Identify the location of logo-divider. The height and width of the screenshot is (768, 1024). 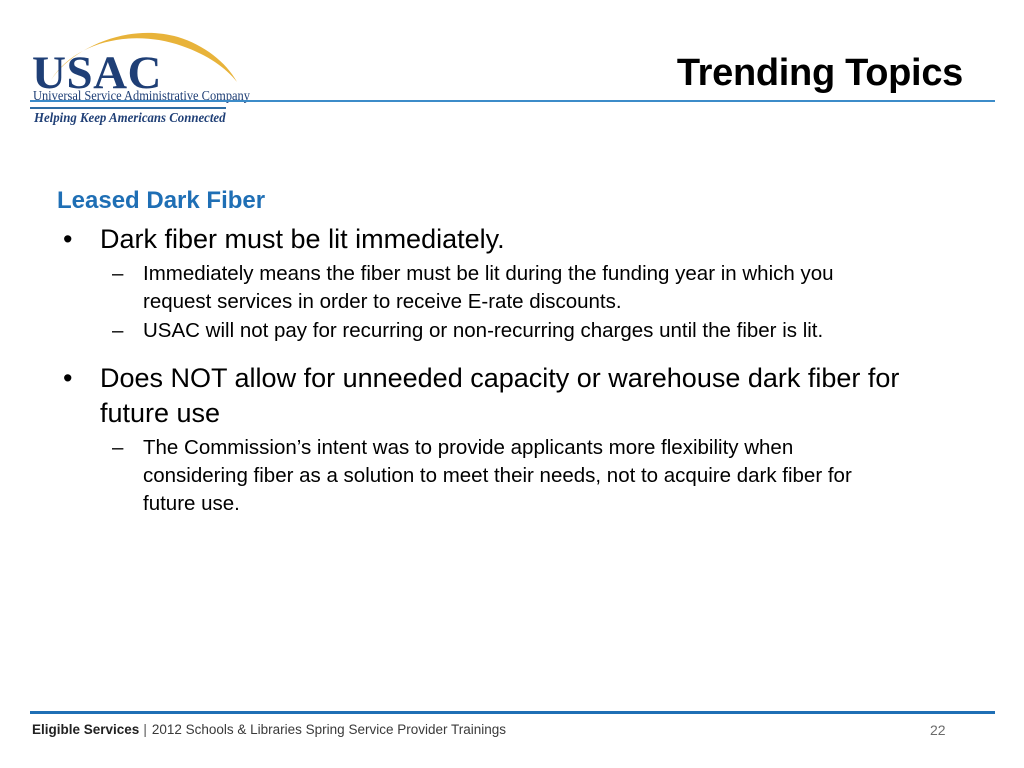
(128, 108).